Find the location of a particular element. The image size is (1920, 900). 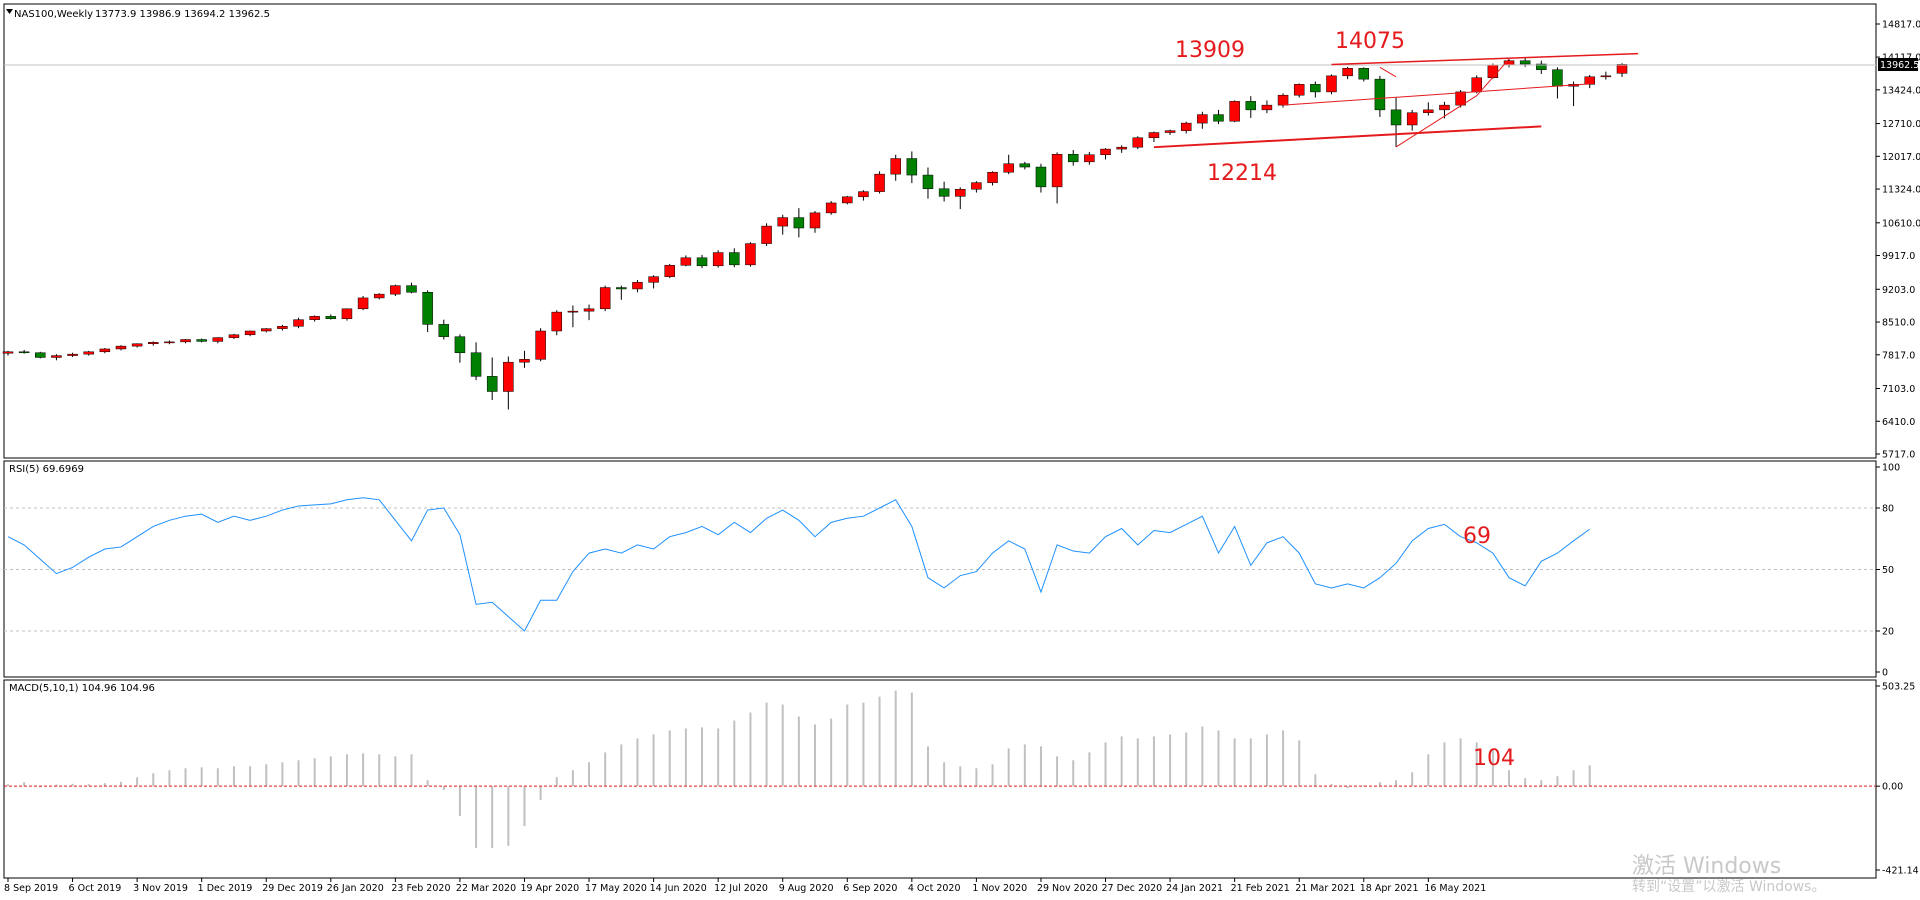

time-label: 4 Oct 2020 is located at coordinates (934, 888).